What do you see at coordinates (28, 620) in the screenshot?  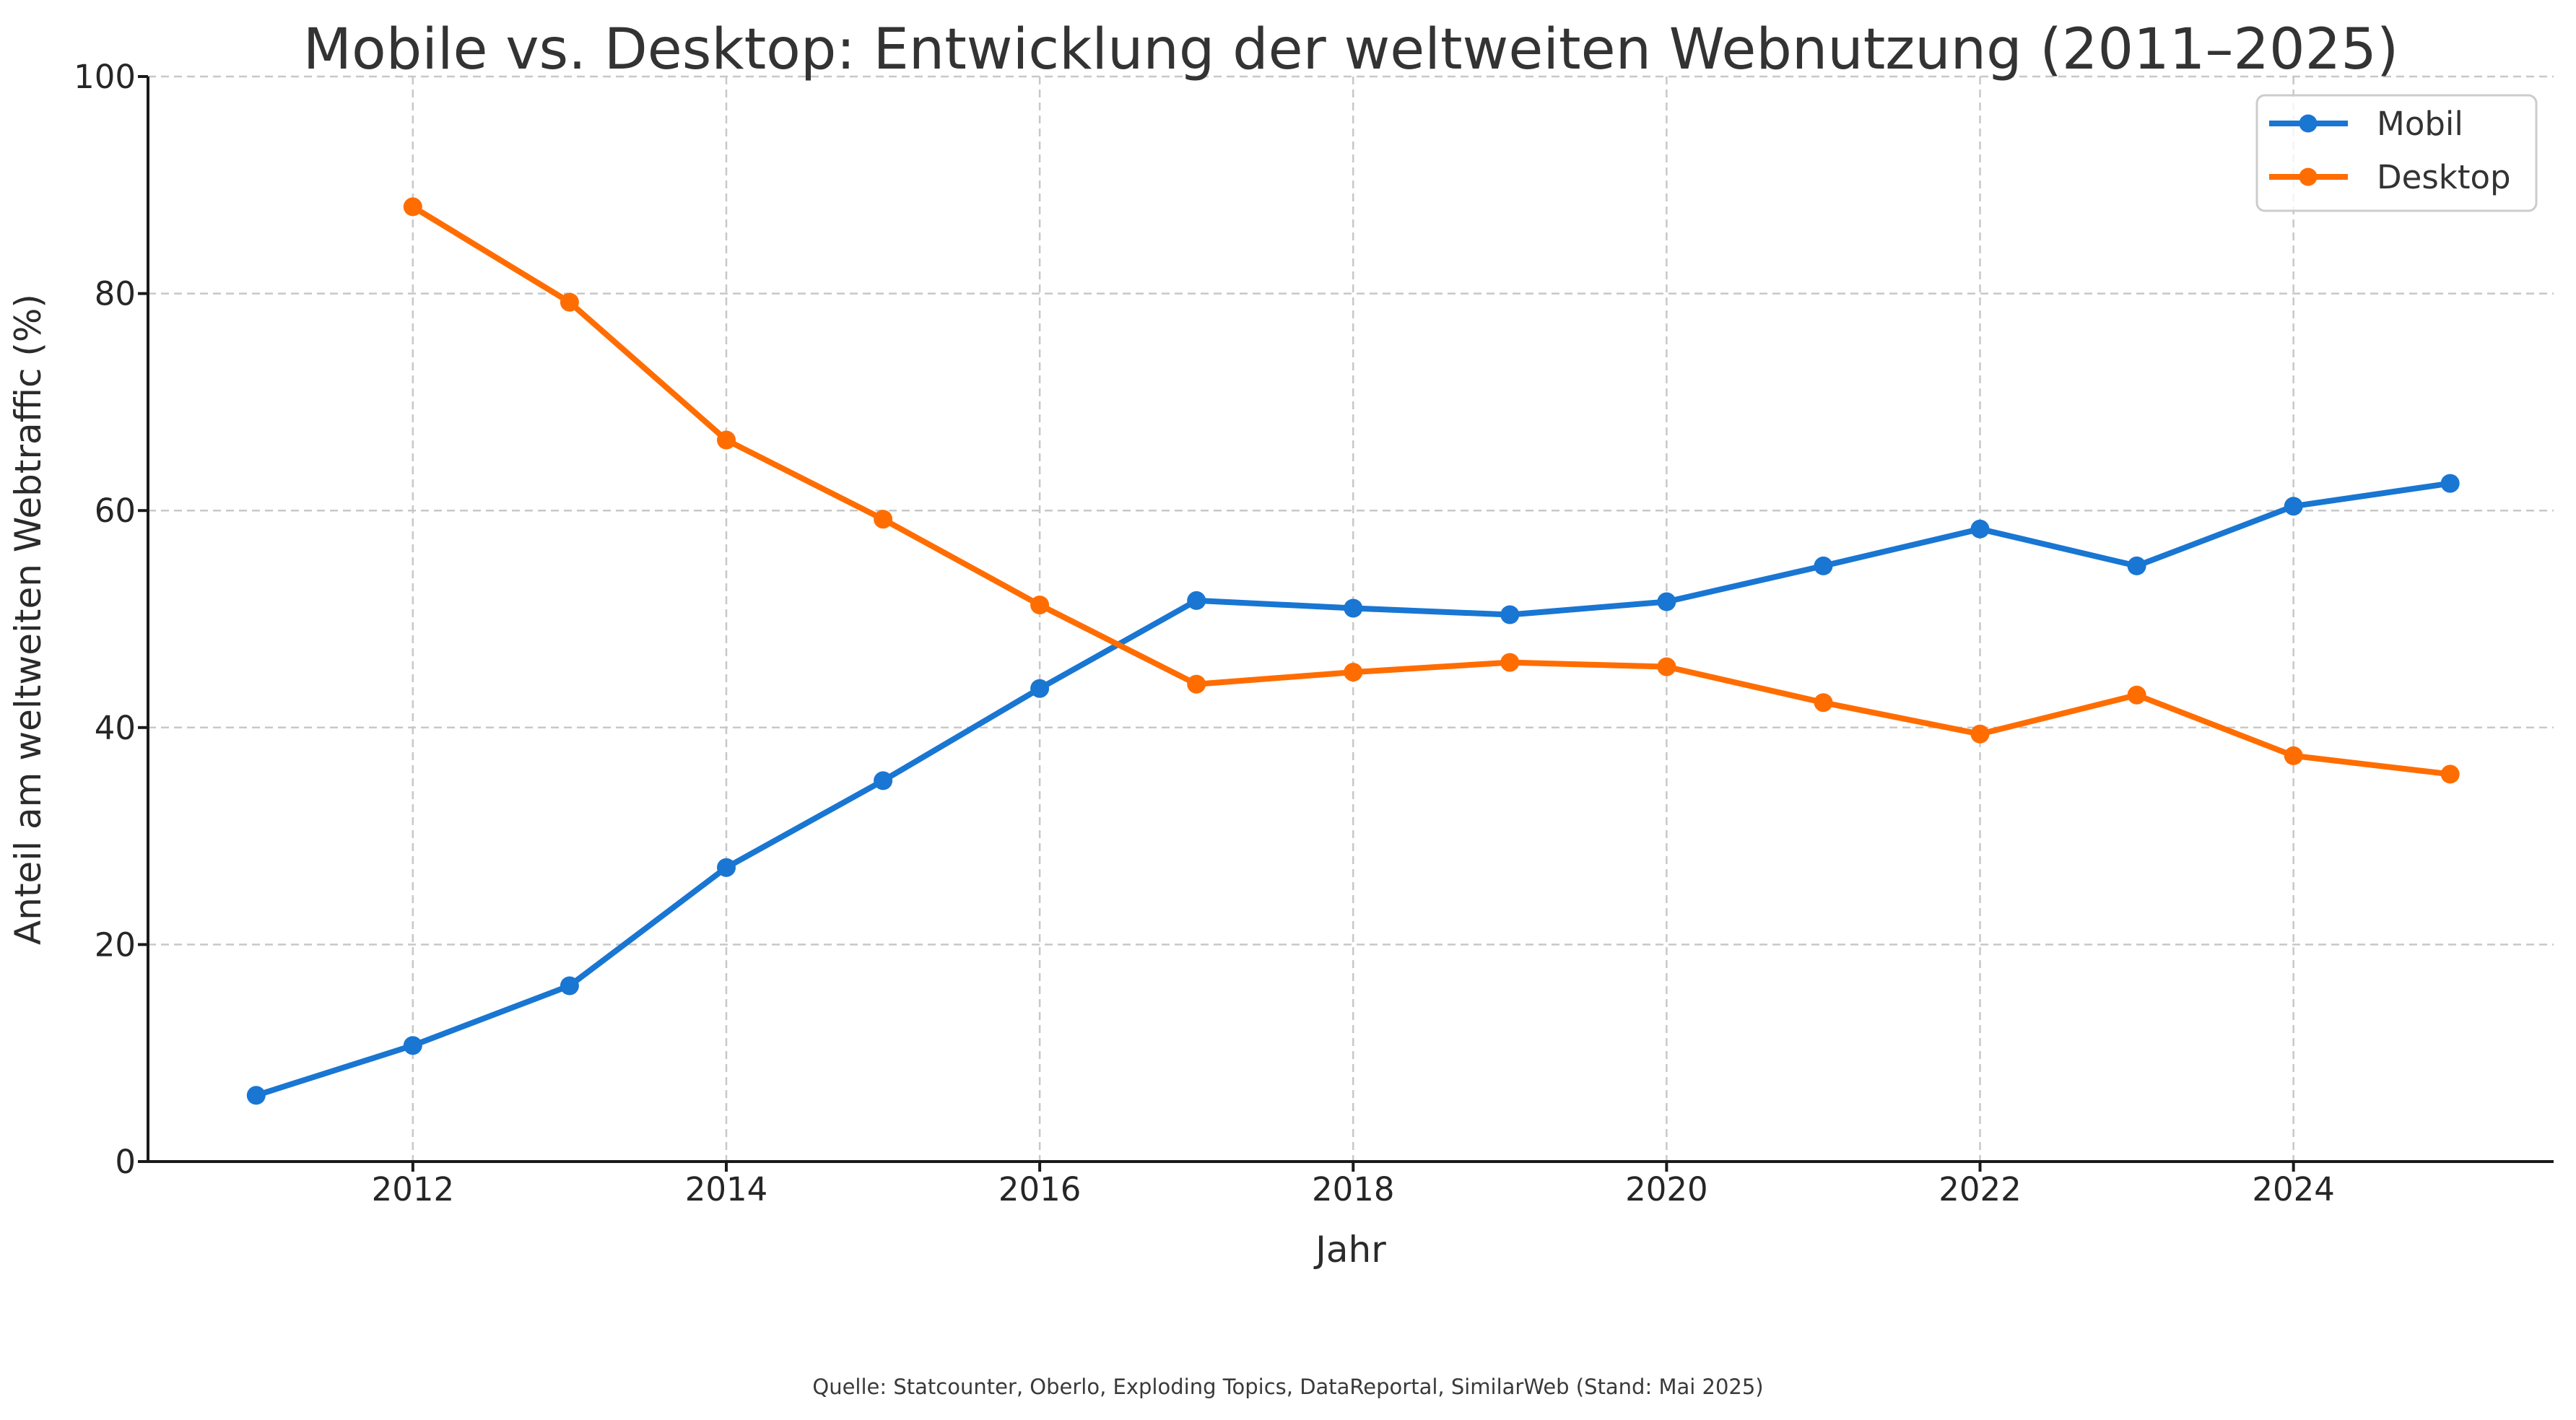 I see `y-axis-label: Anteil am weltweiten Webtraffic (%)` at bounding box center [28, 620].